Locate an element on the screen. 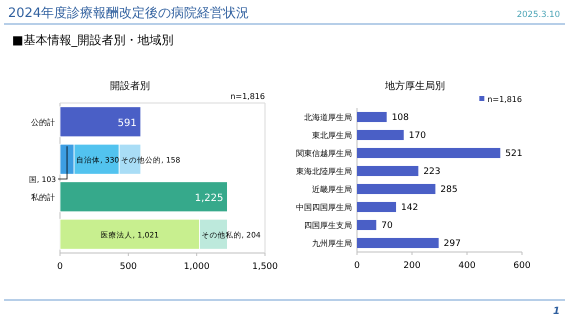 This screenshot has width=569, height=320. text: ■基本情報_開設者別・地域別 is located at coordinates (93, 40).